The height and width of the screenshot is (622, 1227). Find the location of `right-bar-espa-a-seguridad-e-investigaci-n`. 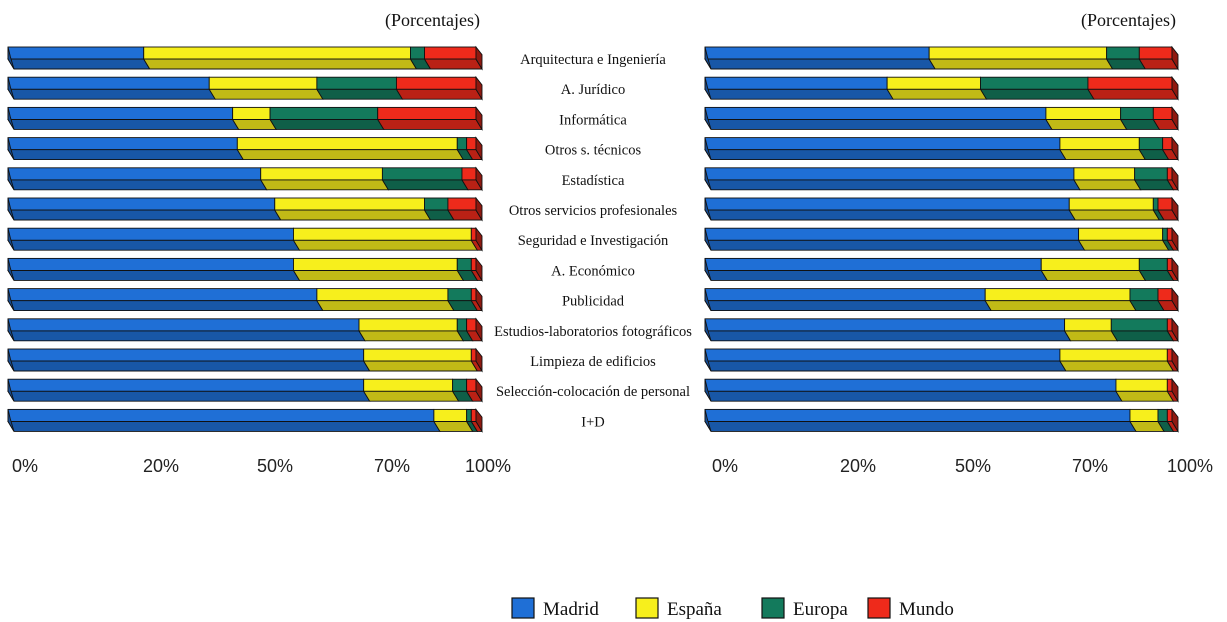

right-bar-espa-a-seguridad-e-investigaci-n is located at coordinates (1123, 239).